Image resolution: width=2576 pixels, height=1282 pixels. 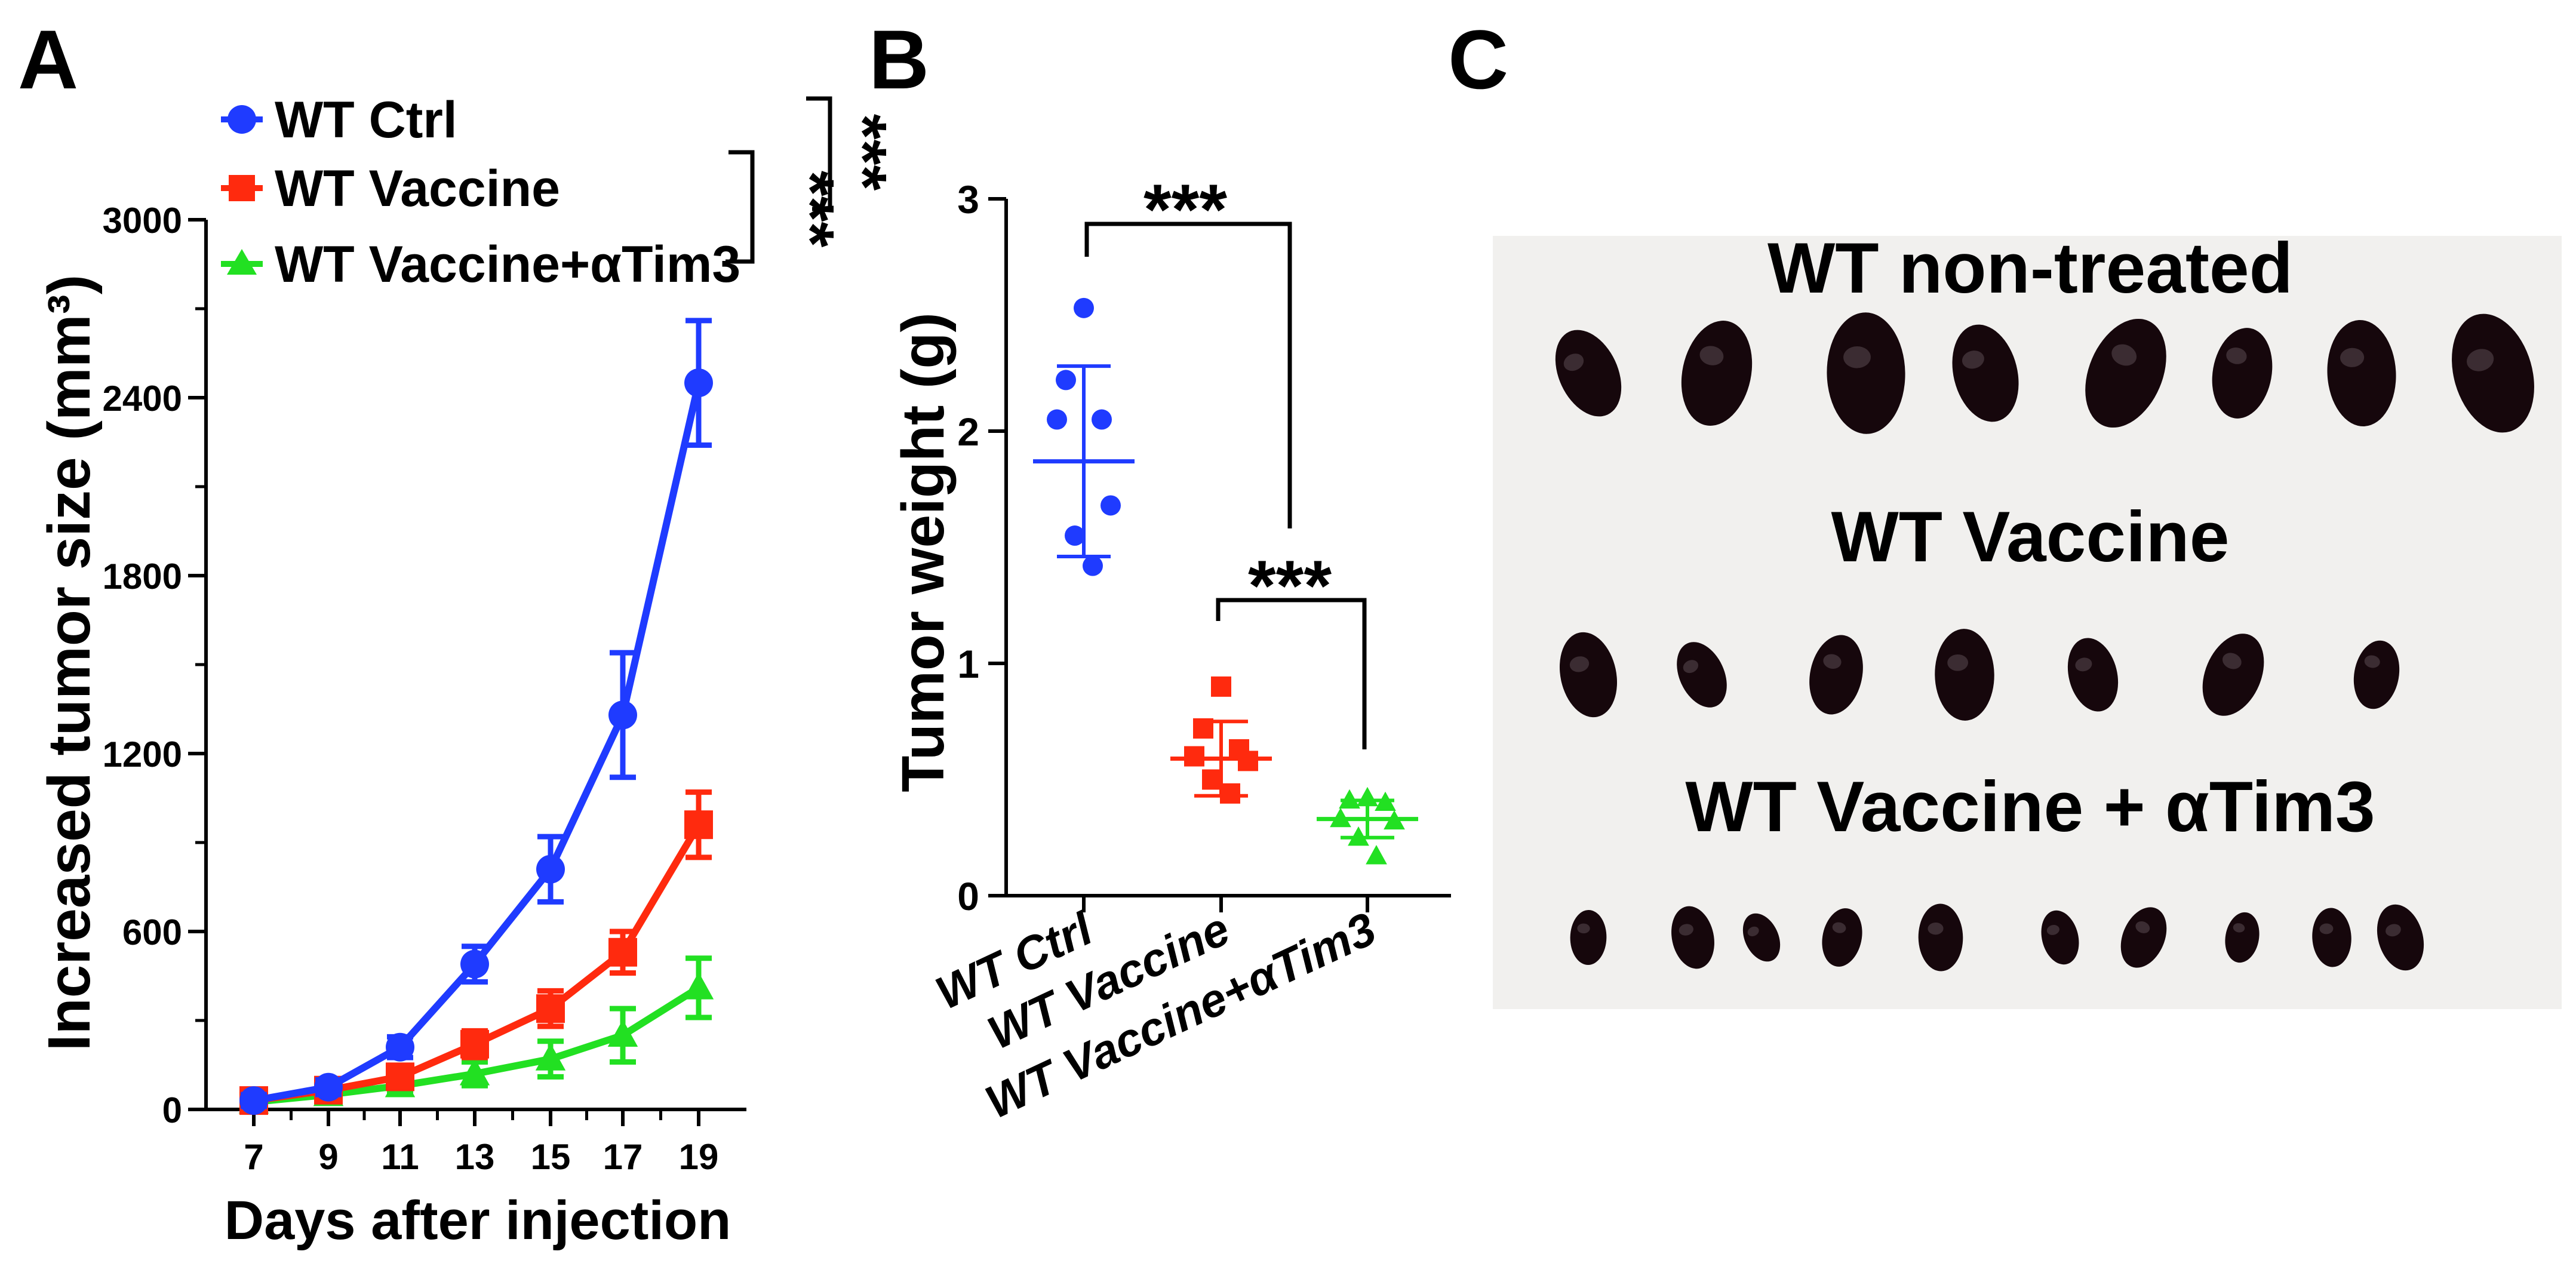 I want to click on bracket-outer, so click(x=819, y=153).